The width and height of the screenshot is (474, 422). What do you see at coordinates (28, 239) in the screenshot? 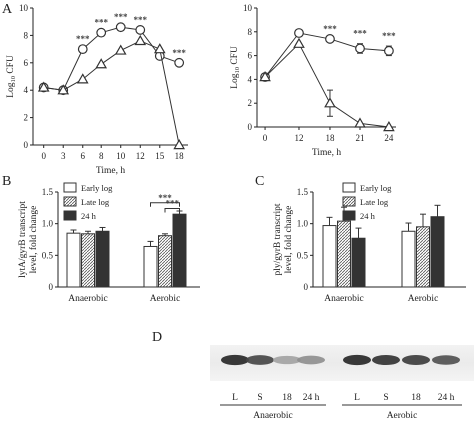
I see `y-axis-label: lytA/gyrB transcriptlevel, fold change` at bounding box center [28, 239].